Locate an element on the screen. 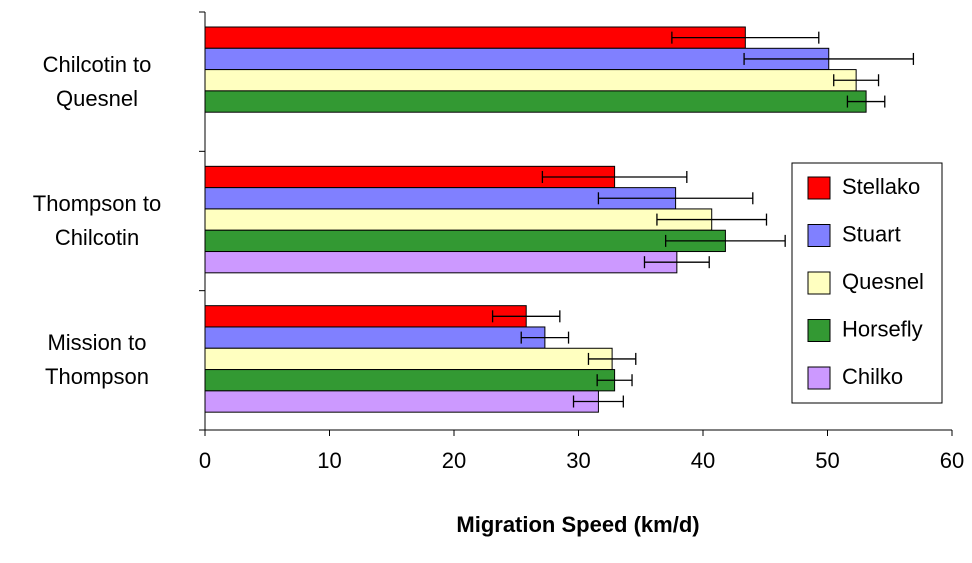 The image size is (972, 563). legend-label: Horsefly is located at coordinates (882, 328).